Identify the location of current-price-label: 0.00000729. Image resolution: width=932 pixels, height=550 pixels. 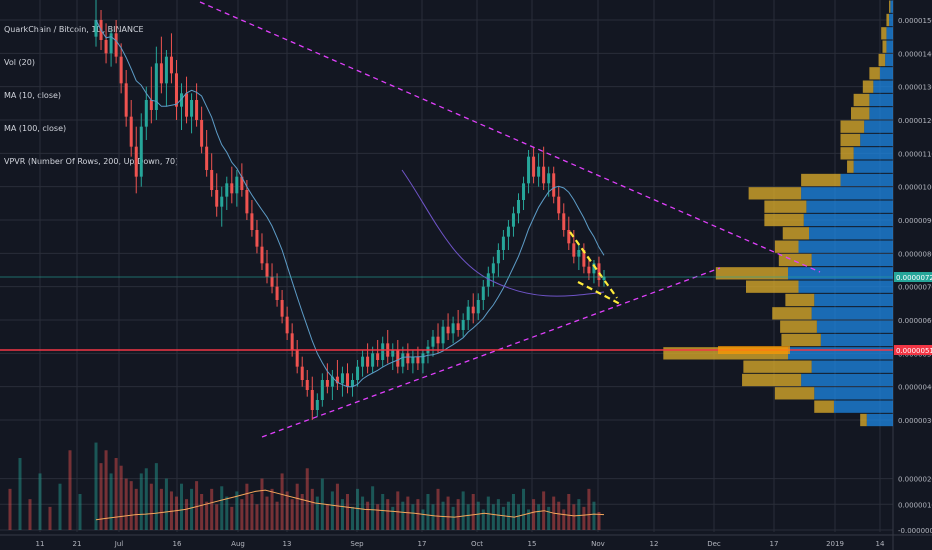
(914, 278).